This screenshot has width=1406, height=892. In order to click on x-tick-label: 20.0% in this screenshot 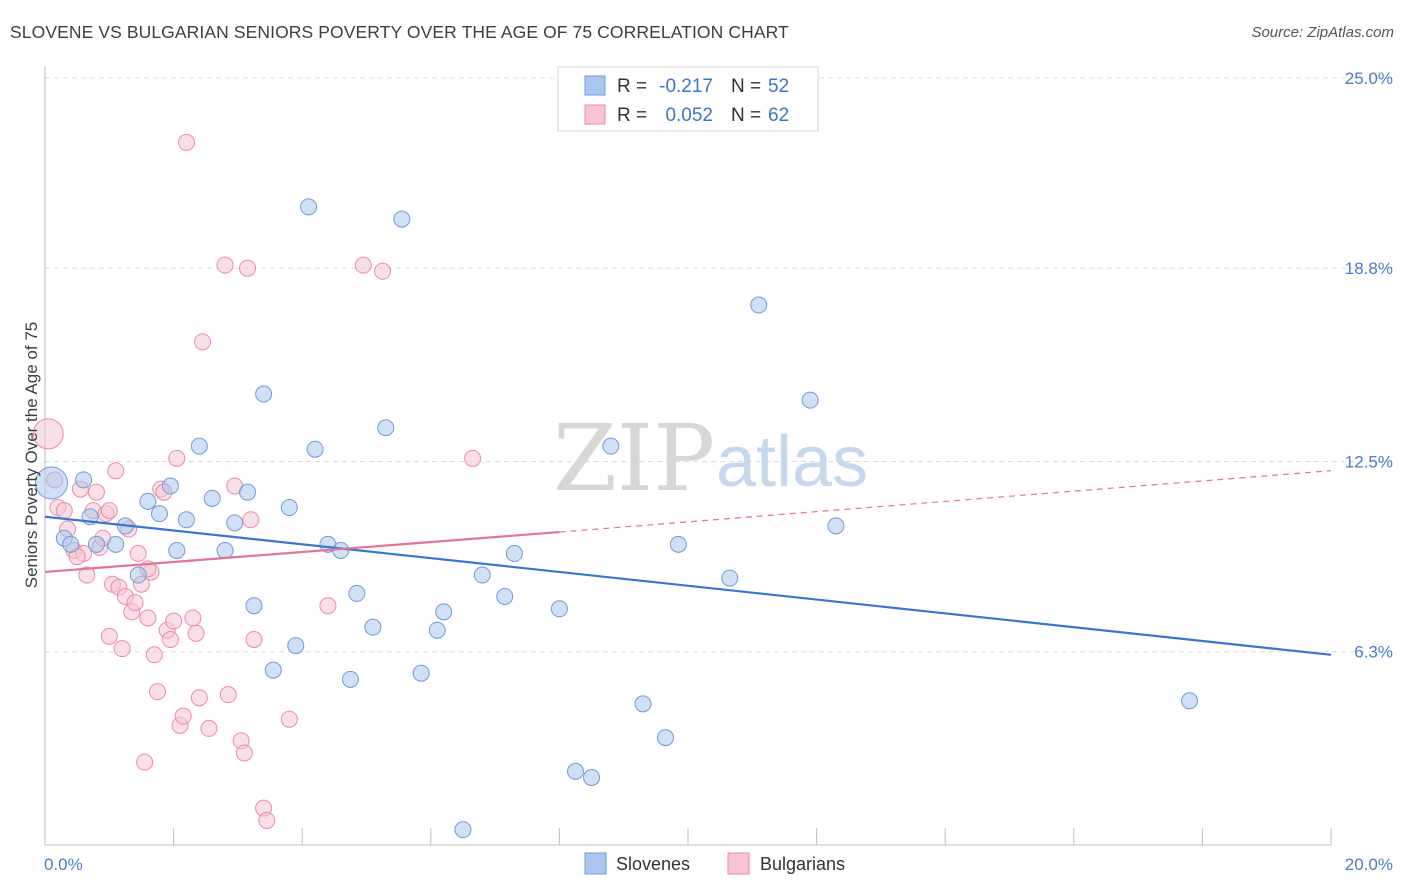, I will do `click(1369, 864)`.